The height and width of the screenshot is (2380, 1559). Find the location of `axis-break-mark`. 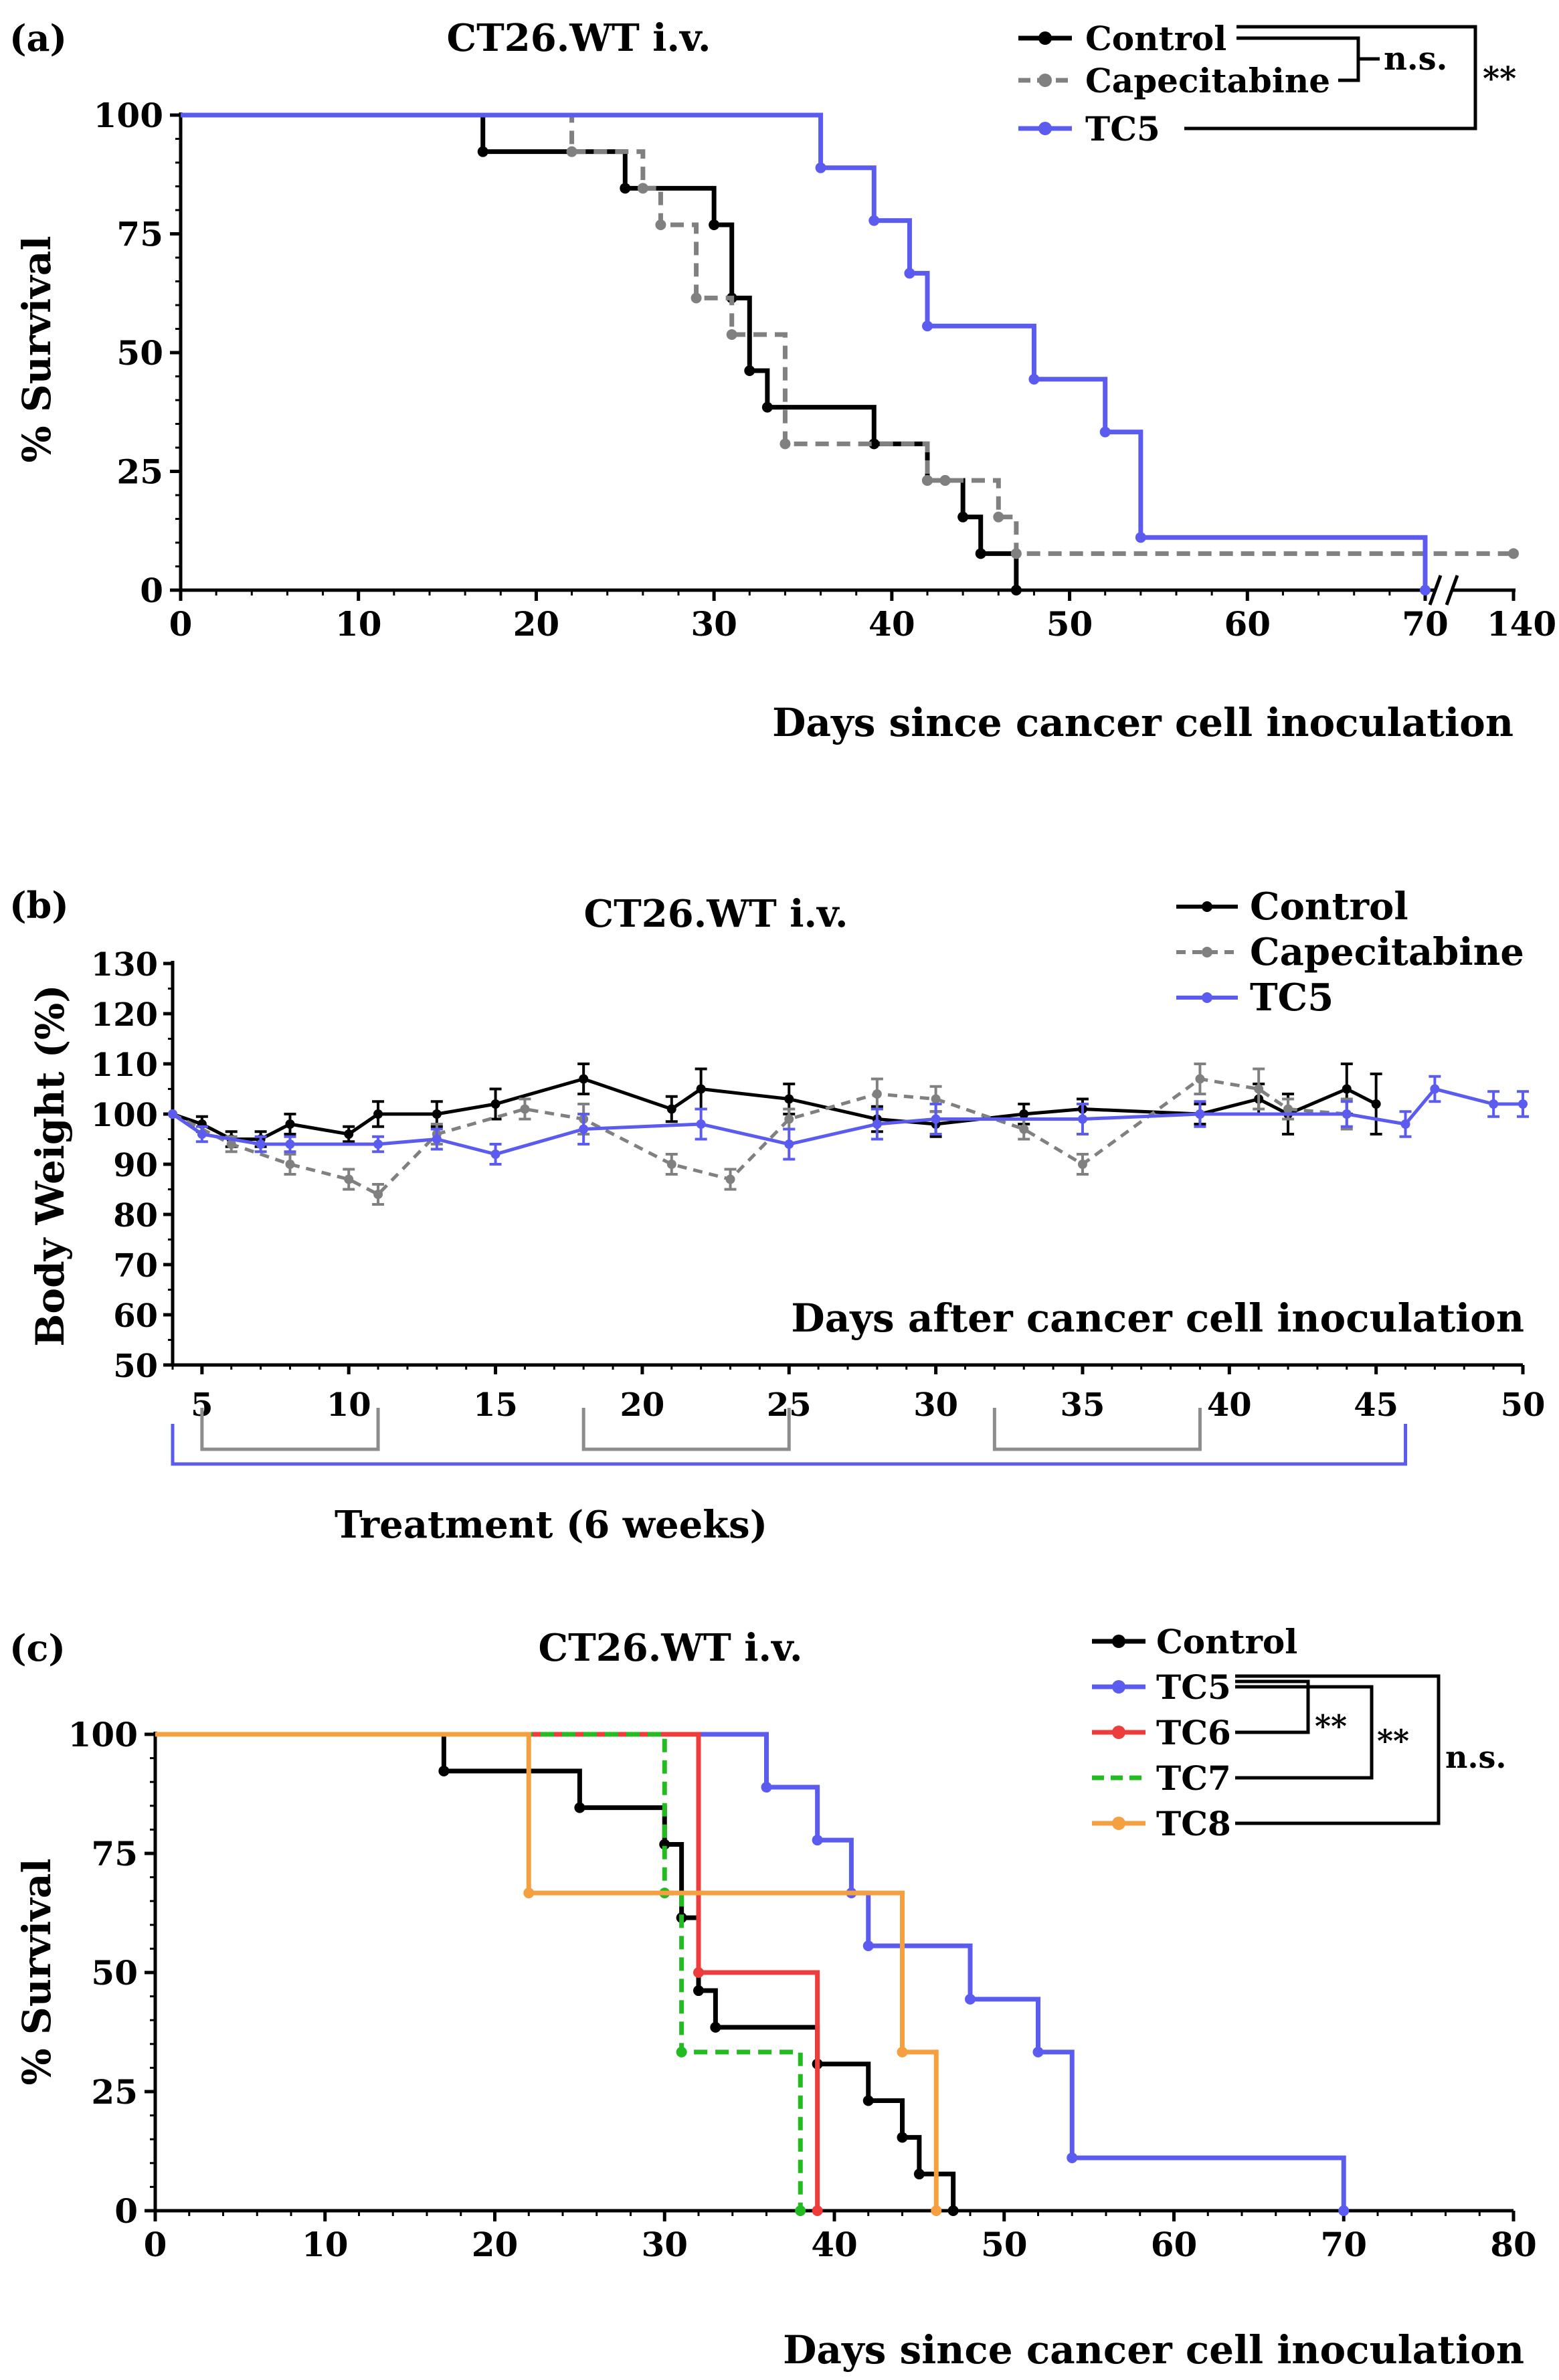

axis-break-mark is located at coordinates (1435, 590).